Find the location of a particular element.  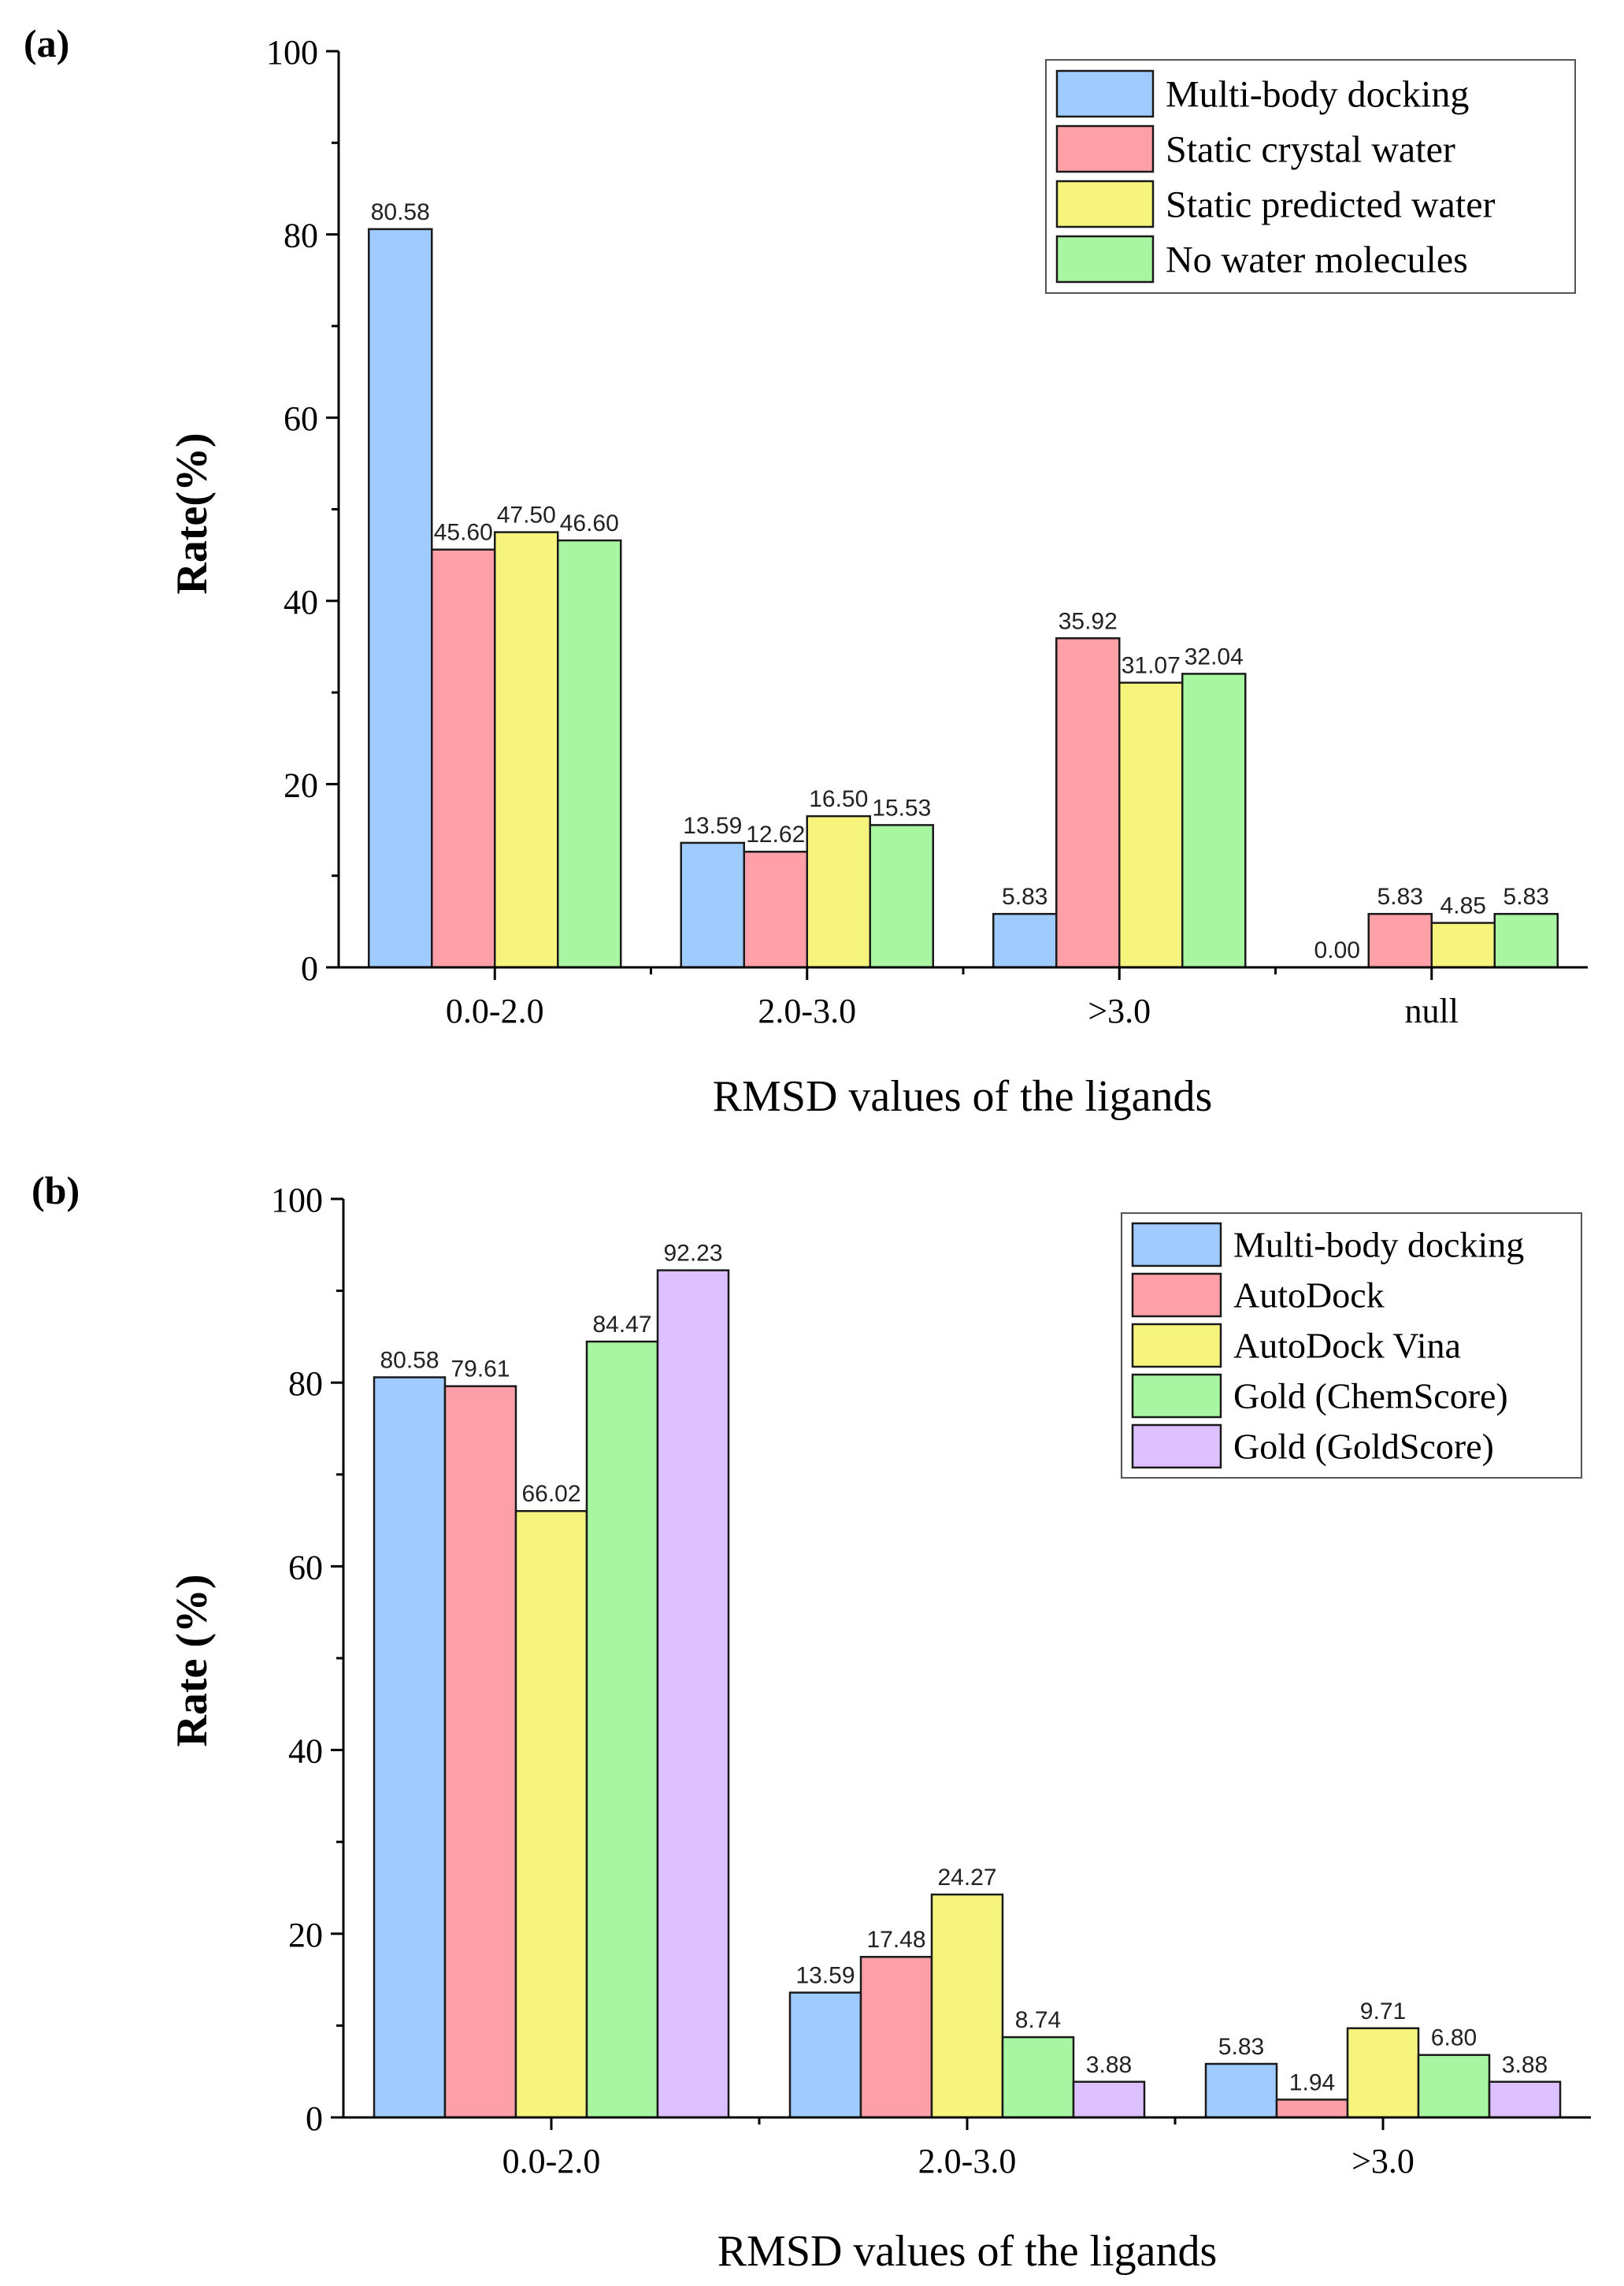

legend-label-b-4: Gold (GoldScore) is located at coordinates (1363, 1447).